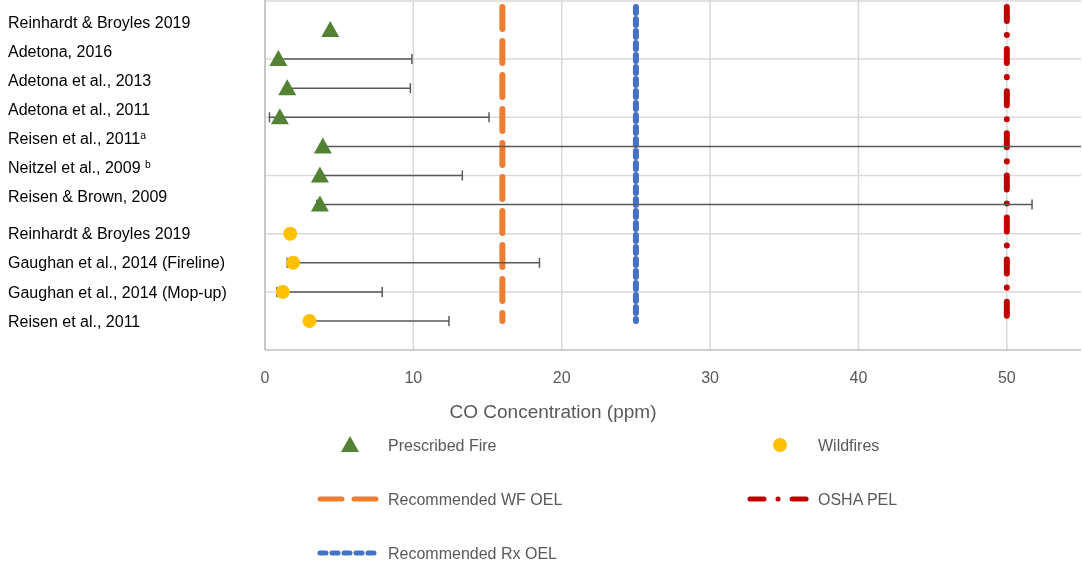  I want to click on legend-label: Wildfires, so click(849, 445).